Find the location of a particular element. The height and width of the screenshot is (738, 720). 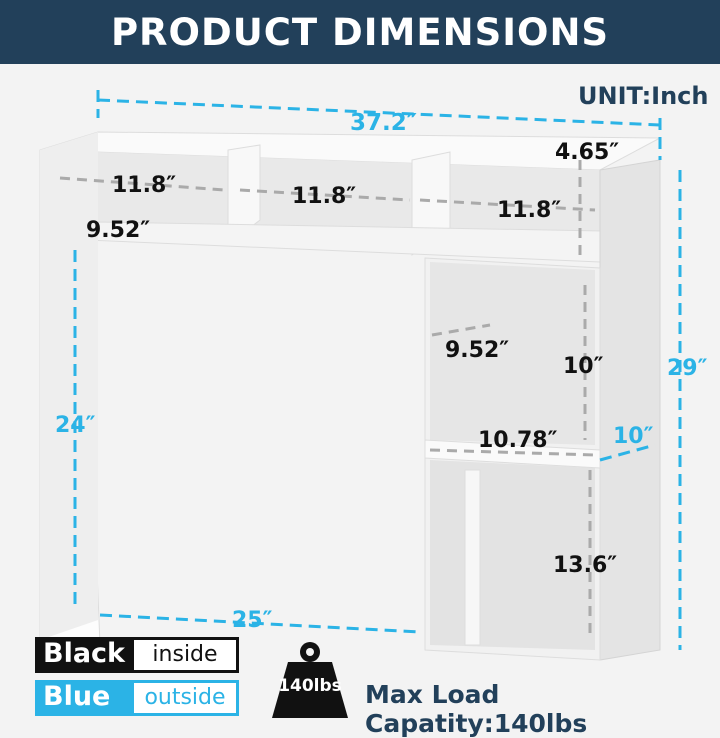

page-title: PRODUCT DIMENSIONS is located at coordinates (360, 32).